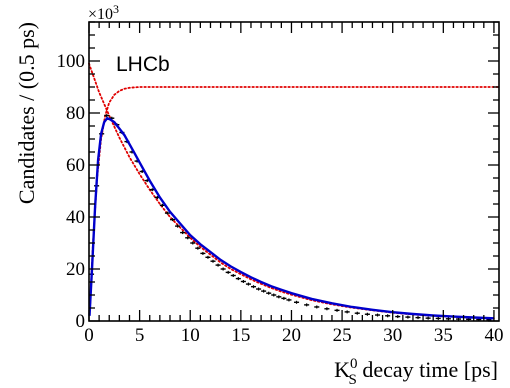 Image resolution: width=510 pixels, height=388 pixels. Describe the element at coordinates (103, 12) in the screenshot. I see `y-exponent: ×10³` at that location.